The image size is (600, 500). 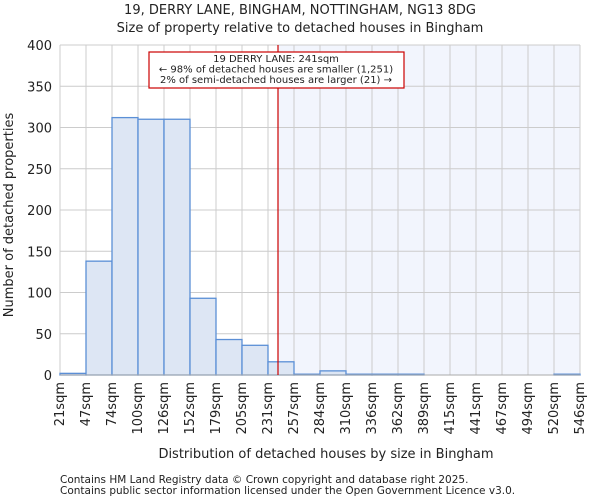 What do you see at coordinates (502, 408) in the screenshot?
I see `x-tick-label: 467sqm` at bounding box center [502, 408].